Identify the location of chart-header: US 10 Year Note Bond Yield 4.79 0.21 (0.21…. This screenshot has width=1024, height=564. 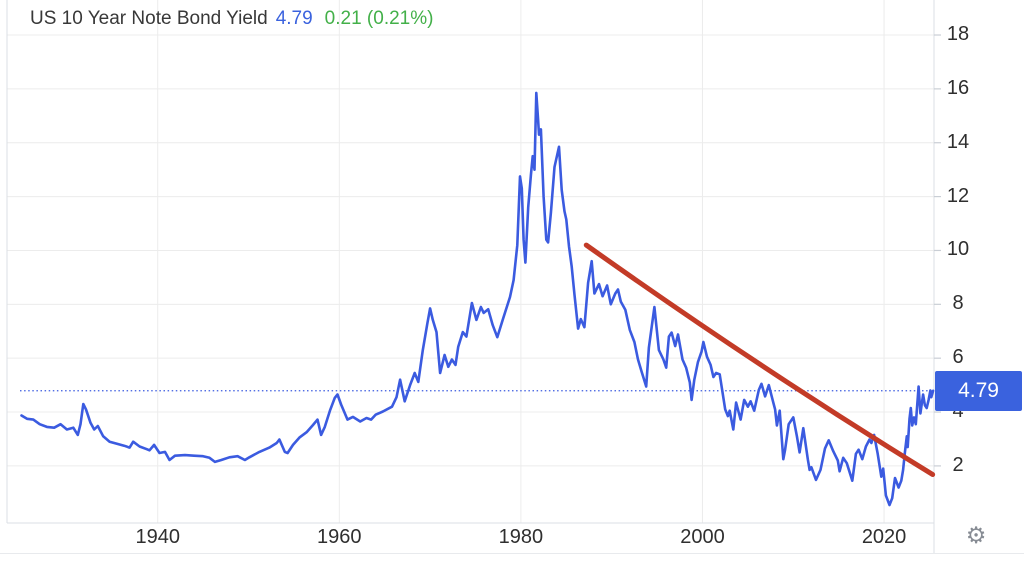
(231, 19).